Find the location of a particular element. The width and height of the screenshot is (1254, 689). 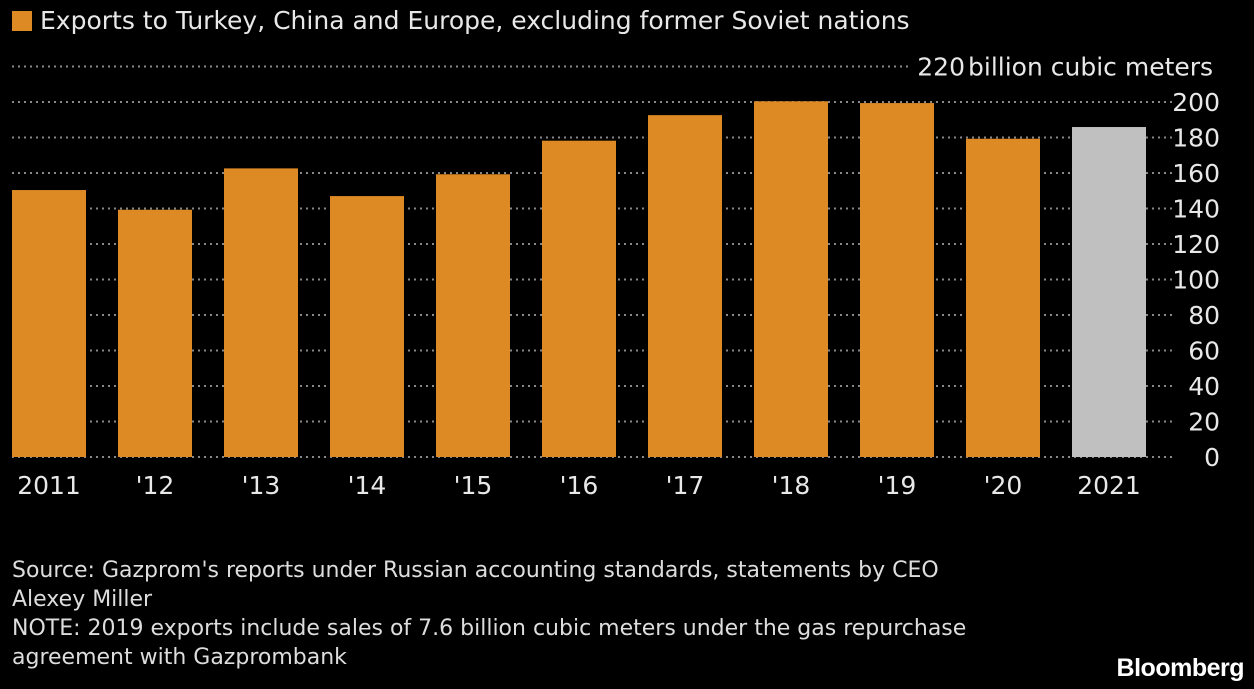

x-tick-label: '20 is located at coordinates (1003, 485).